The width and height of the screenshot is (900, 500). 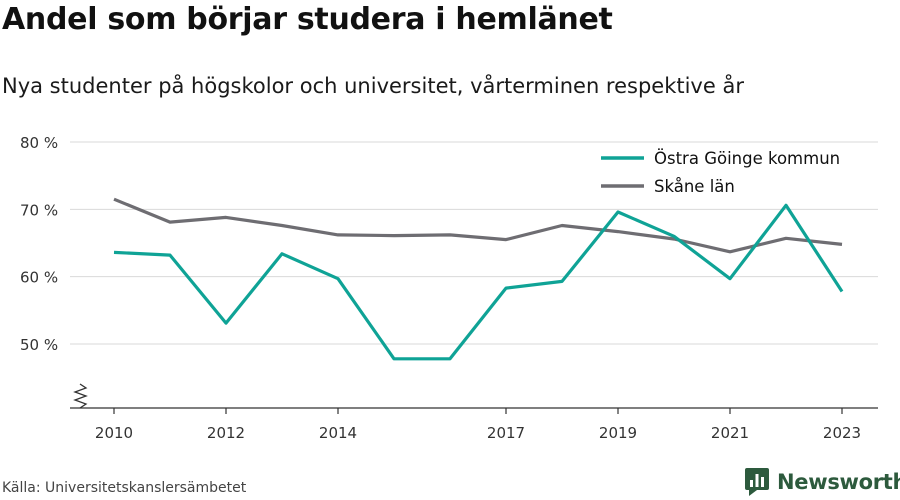 I want to click on x-tick-label: 2023, so click(x=842, y=433).